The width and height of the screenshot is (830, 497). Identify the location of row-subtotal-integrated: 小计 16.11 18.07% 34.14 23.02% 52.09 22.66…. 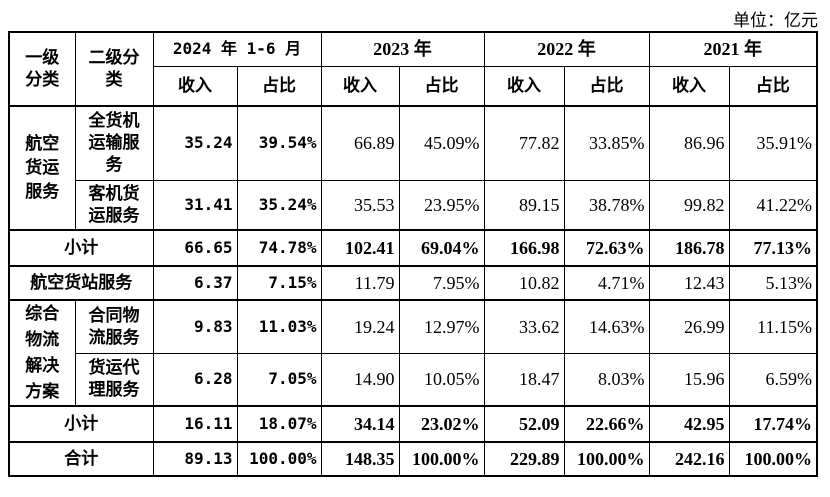
(413, 424).